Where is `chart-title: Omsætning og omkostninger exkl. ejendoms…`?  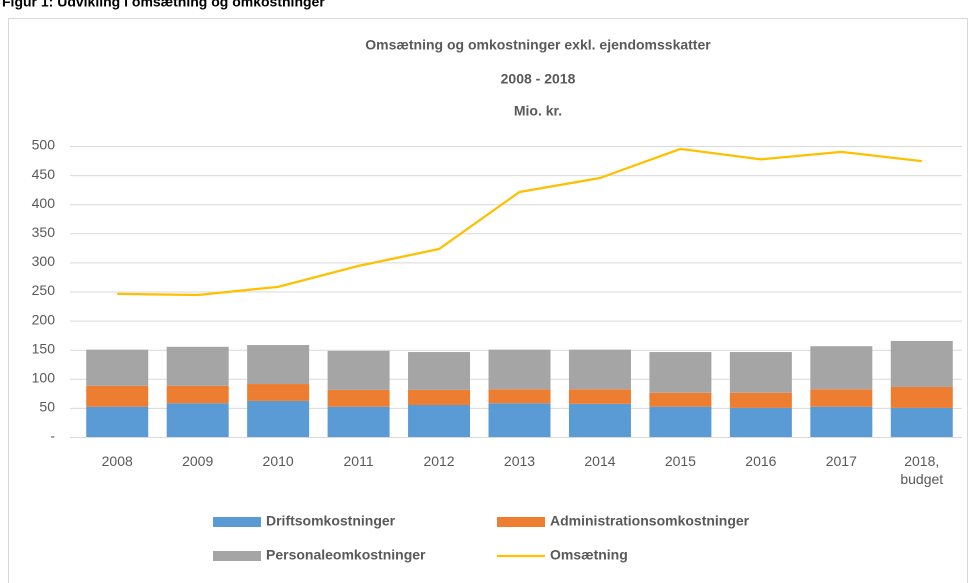
chart-title: Omsætning og omkostninger exkl. ejendoms… is located at coordinates (538, 45).